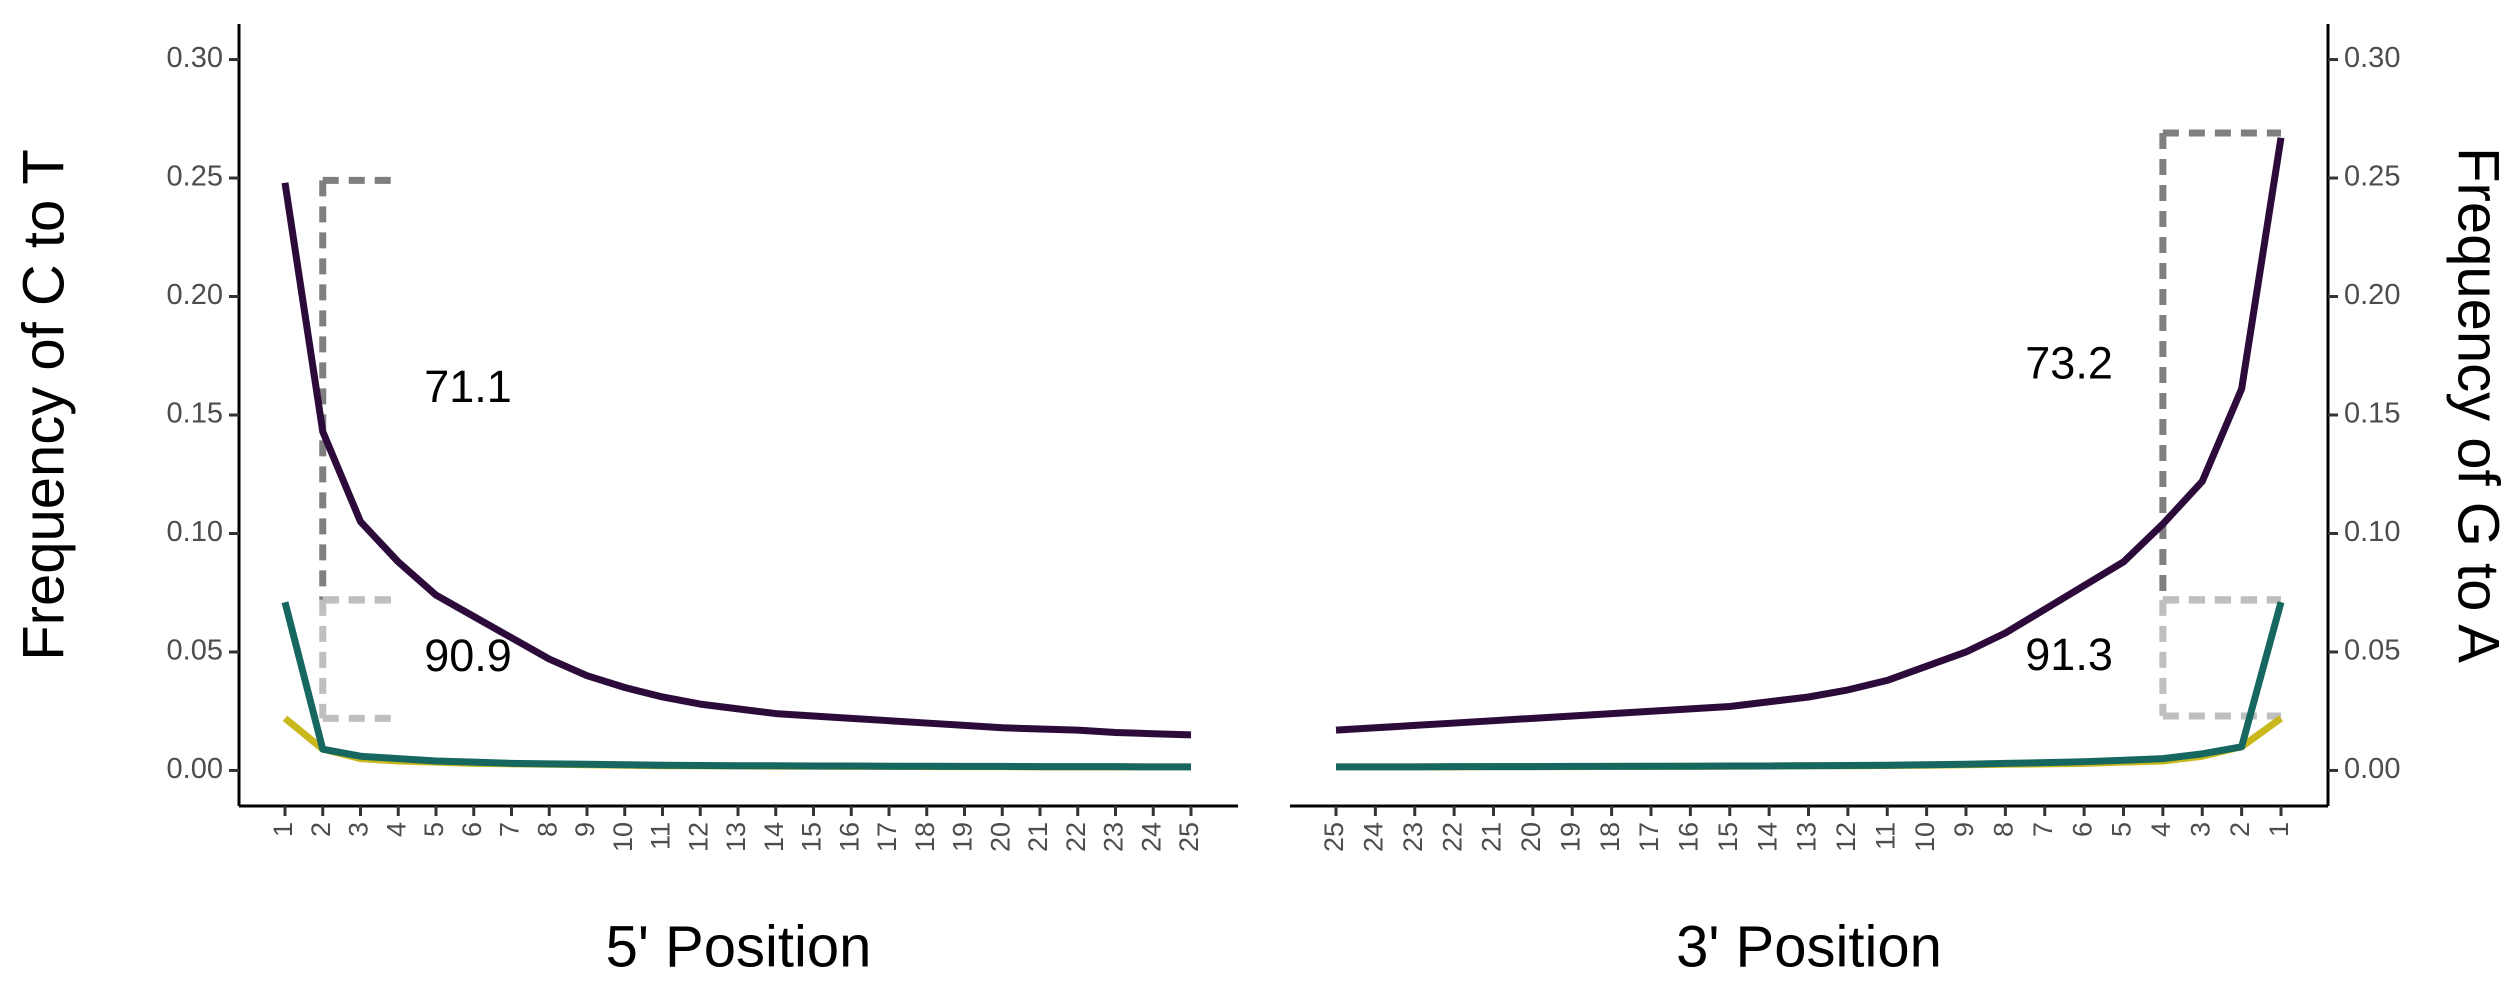 The image size is (2519, 1007). Describe the element at coordinates (43, 405) in the screenshot. I see `y-axis-title: Frequency of C to T` at that location.